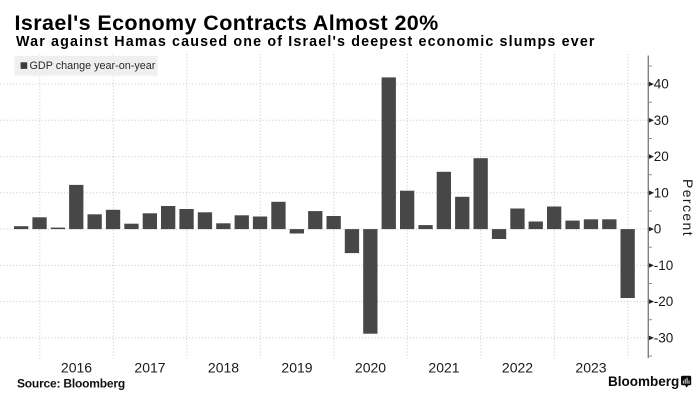 This screenshot has width=700, height=403. I want to click on svg-text: 2016, so click(76, 368).